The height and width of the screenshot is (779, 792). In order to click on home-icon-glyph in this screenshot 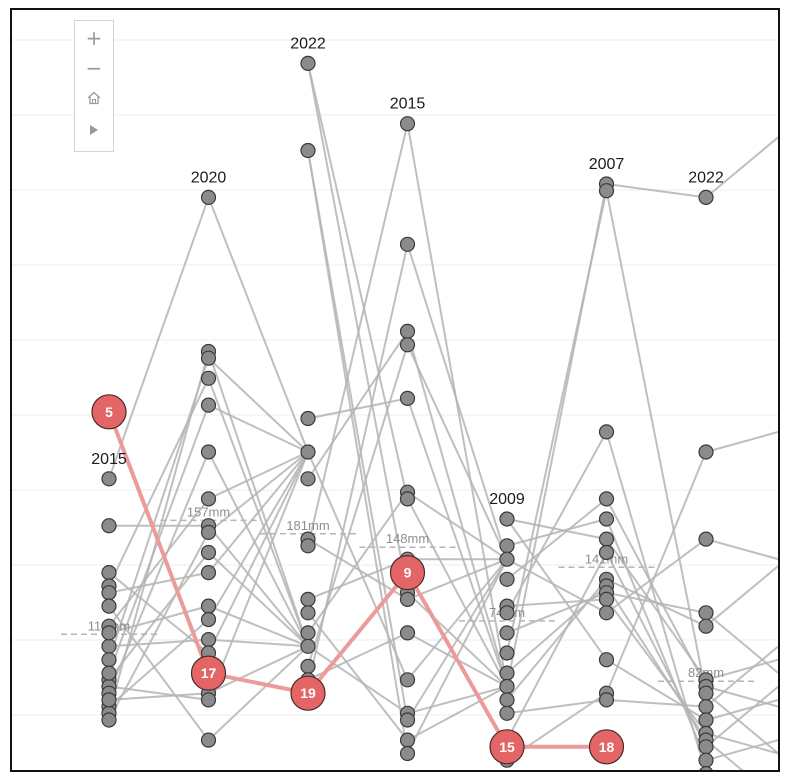, I will do `click(94, 98)`.